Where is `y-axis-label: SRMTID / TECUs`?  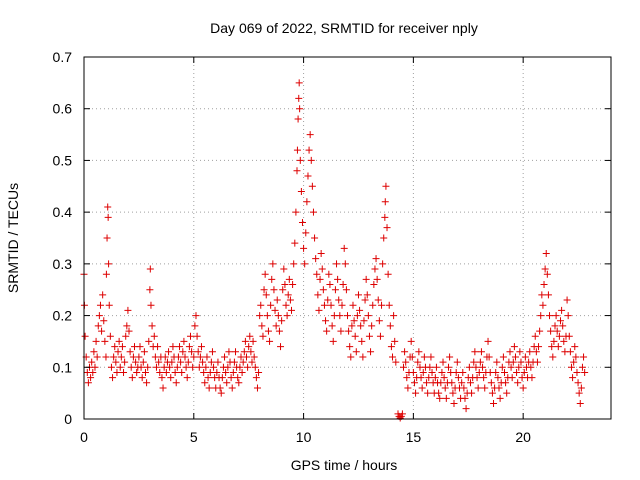
y-axis-label: SRMTID / TECUs is located at coordinates (13, 238).